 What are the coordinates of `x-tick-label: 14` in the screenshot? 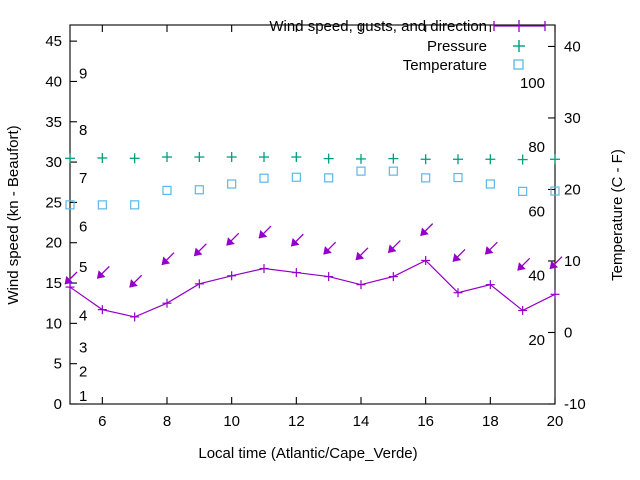 It's located at (361, 421).